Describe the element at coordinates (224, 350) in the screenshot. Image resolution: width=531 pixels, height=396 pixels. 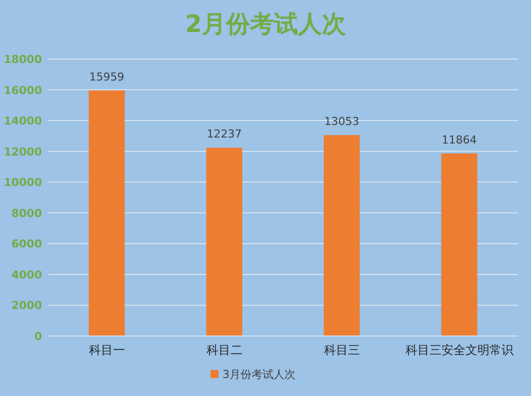
I see `x-tick-label: 科目二` at that location.